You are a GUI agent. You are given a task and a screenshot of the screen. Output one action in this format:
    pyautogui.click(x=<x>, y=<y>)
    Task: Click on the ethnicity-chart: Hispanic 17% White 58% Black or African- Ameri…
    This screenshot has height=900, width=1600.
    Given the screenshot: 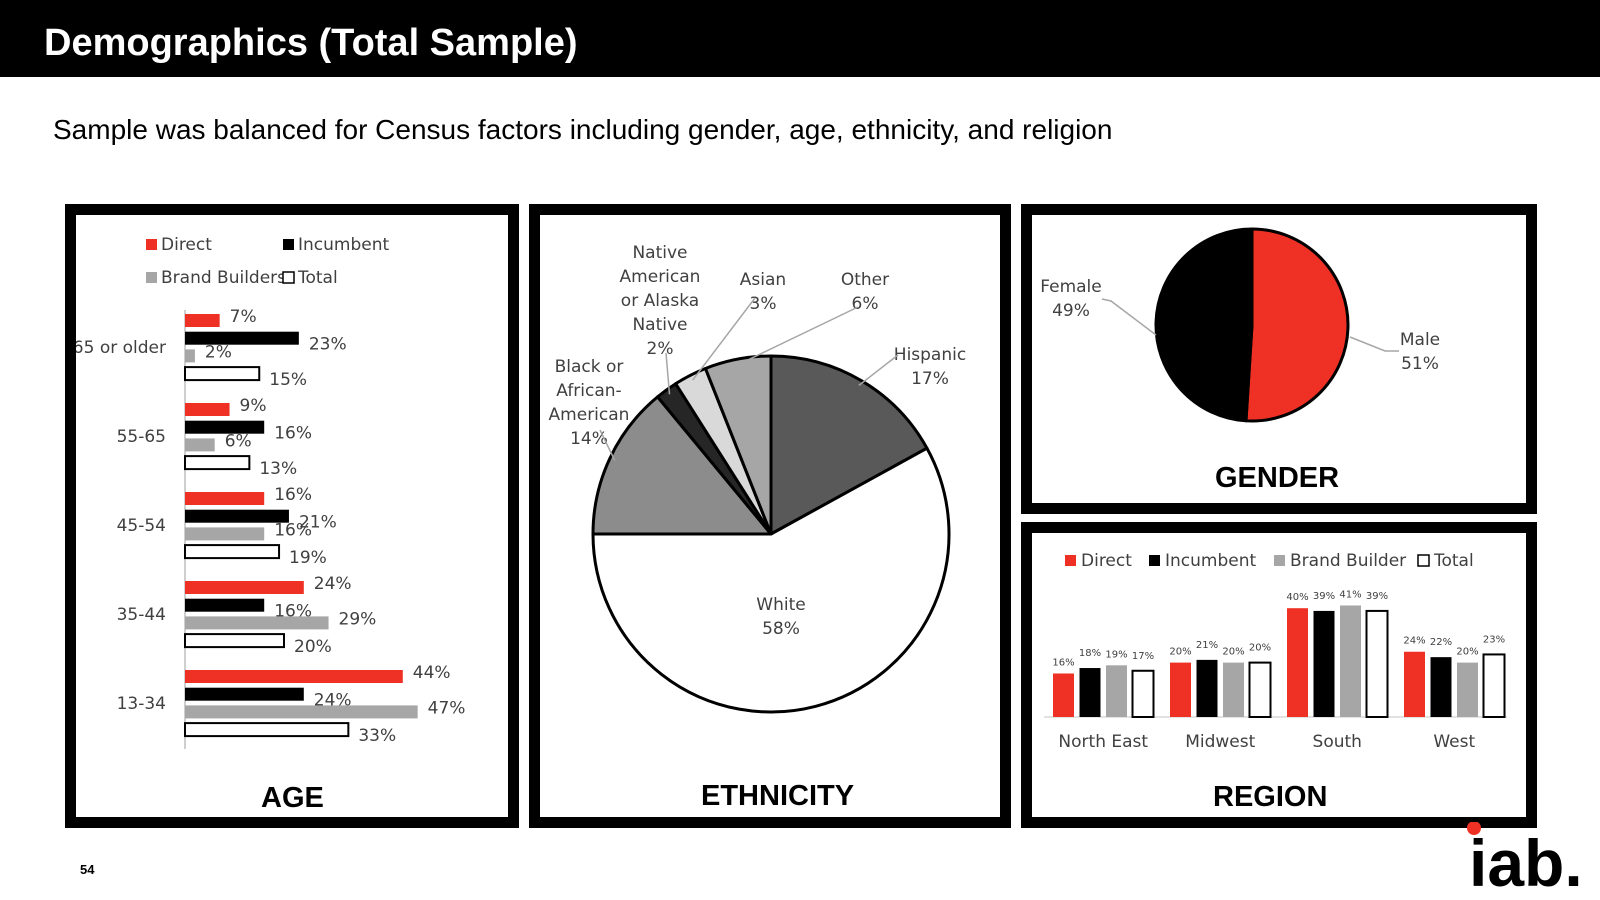 What is the action you would take?
    pyautogui.click(x=757, y=478)
    